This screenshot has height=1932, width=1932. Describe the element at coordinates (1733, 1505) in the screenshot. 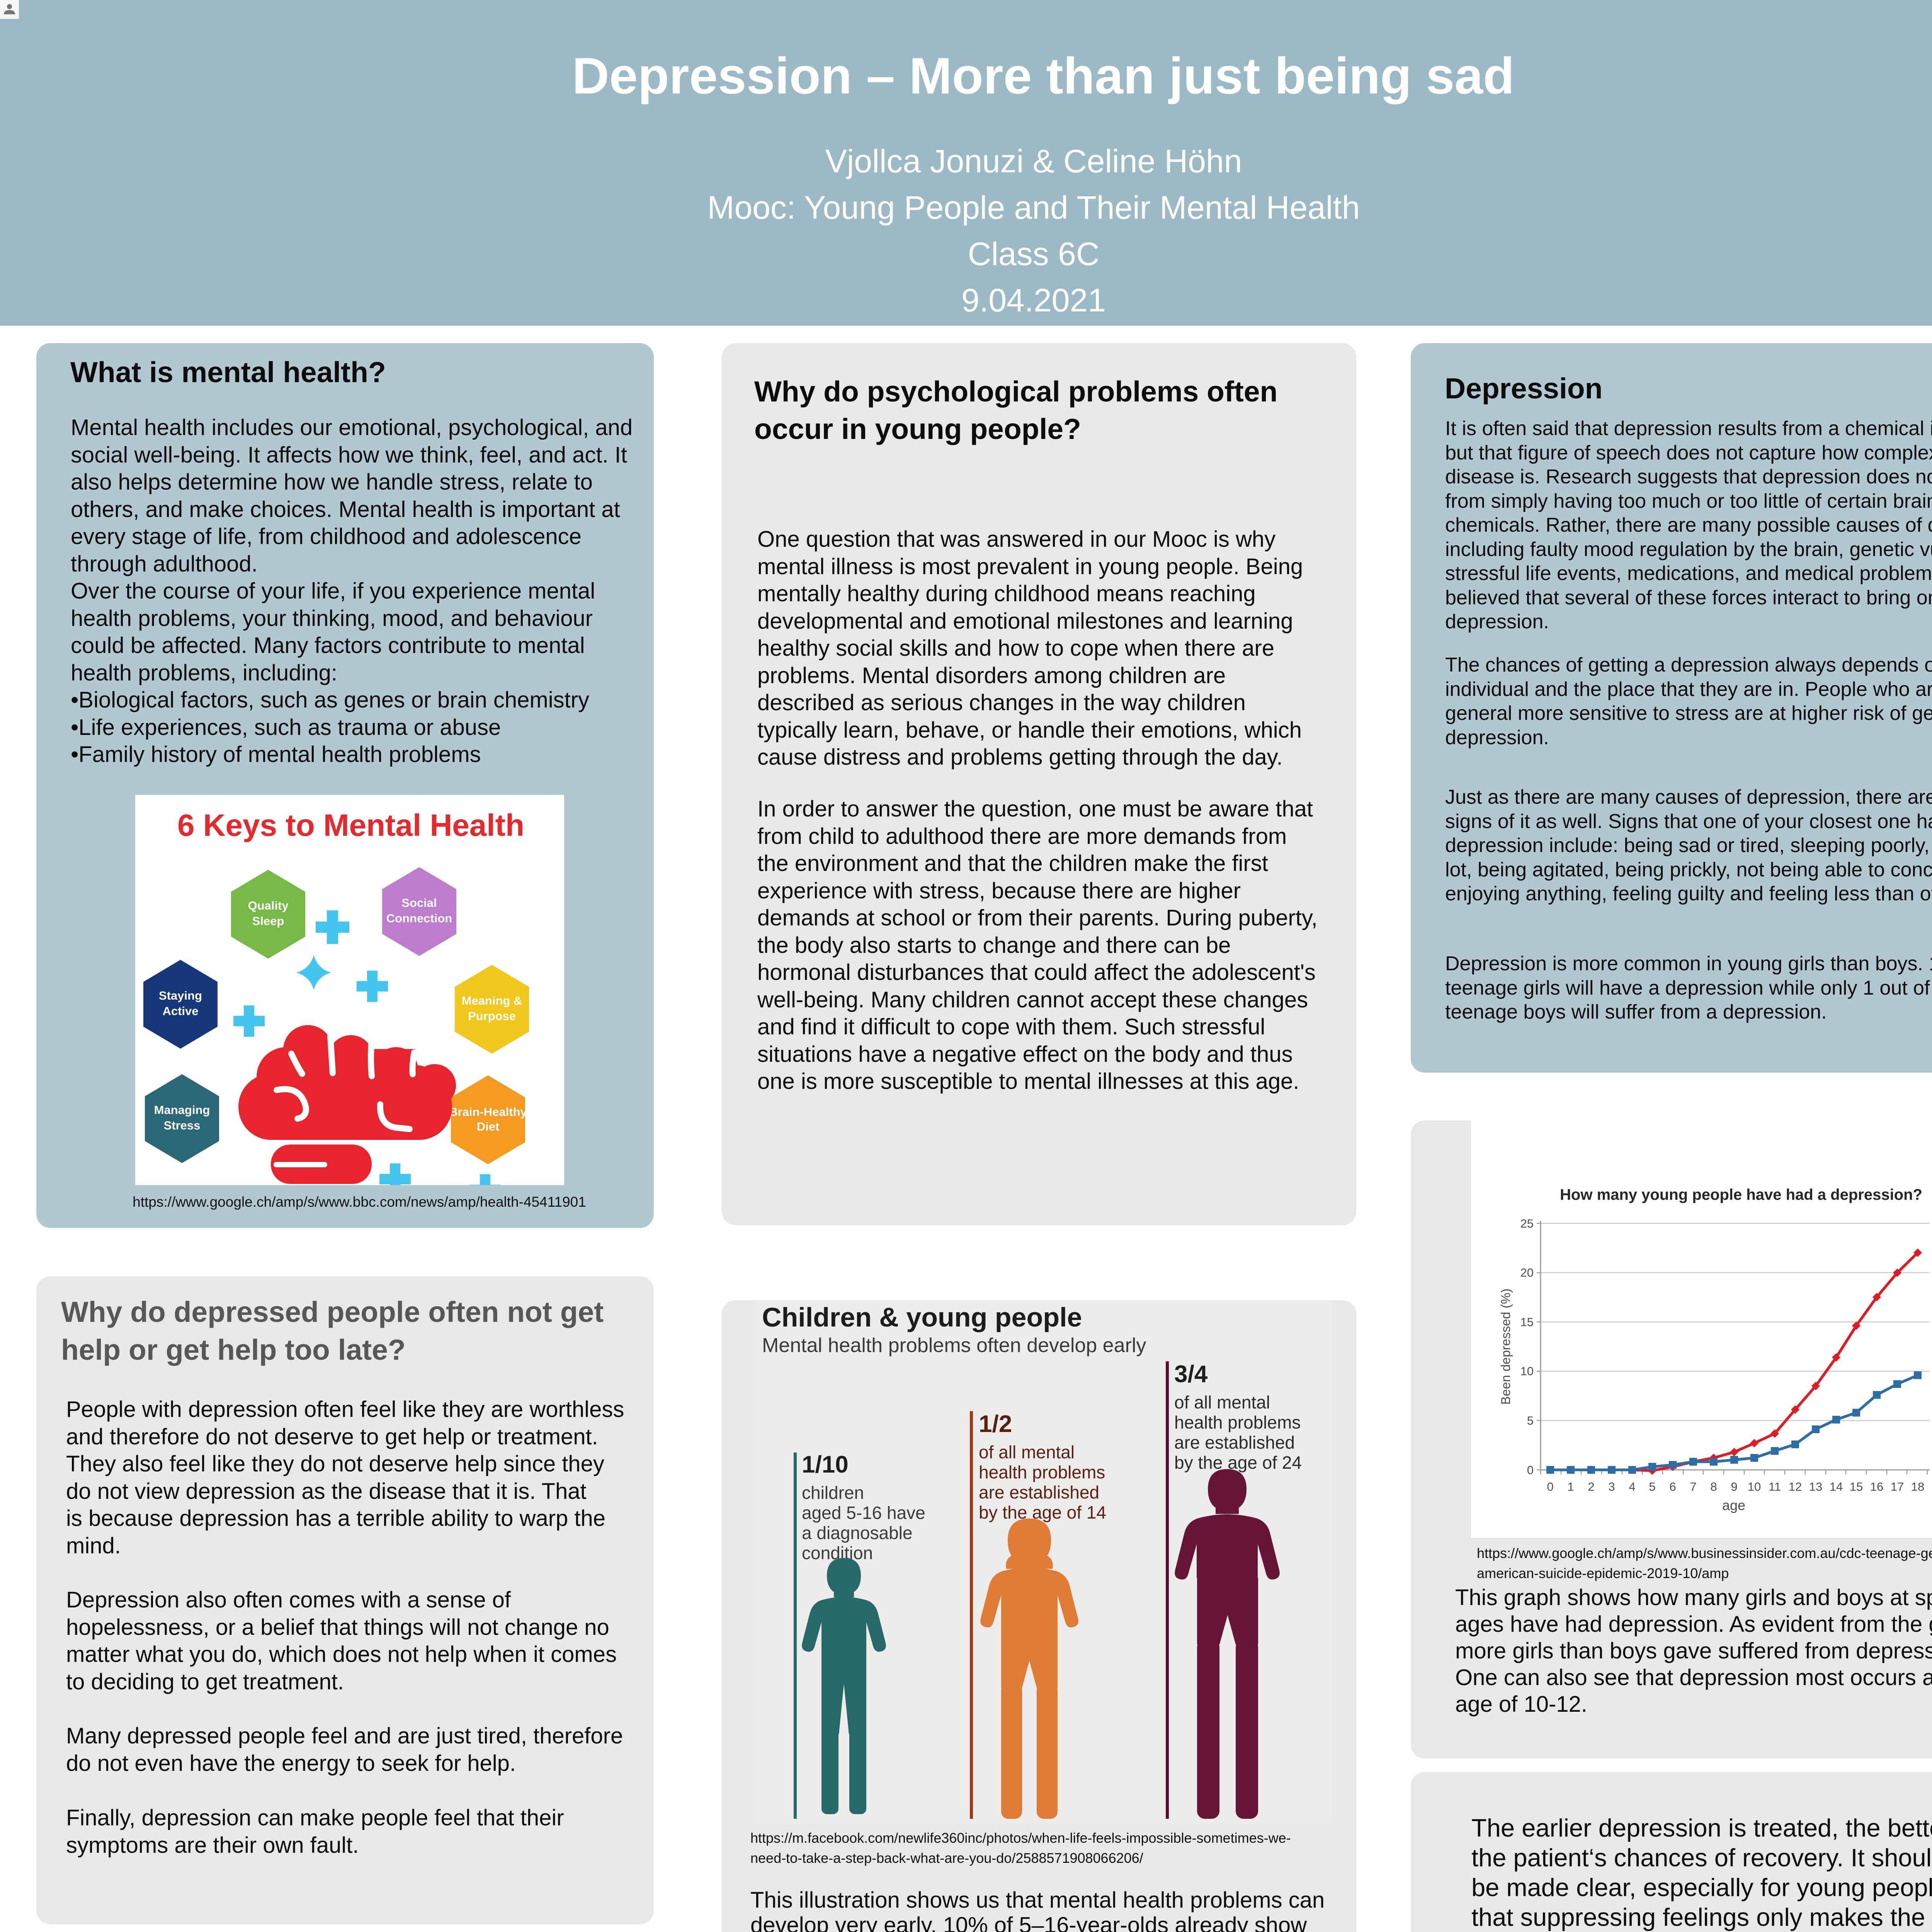

I see `svg-text: age` at that location.